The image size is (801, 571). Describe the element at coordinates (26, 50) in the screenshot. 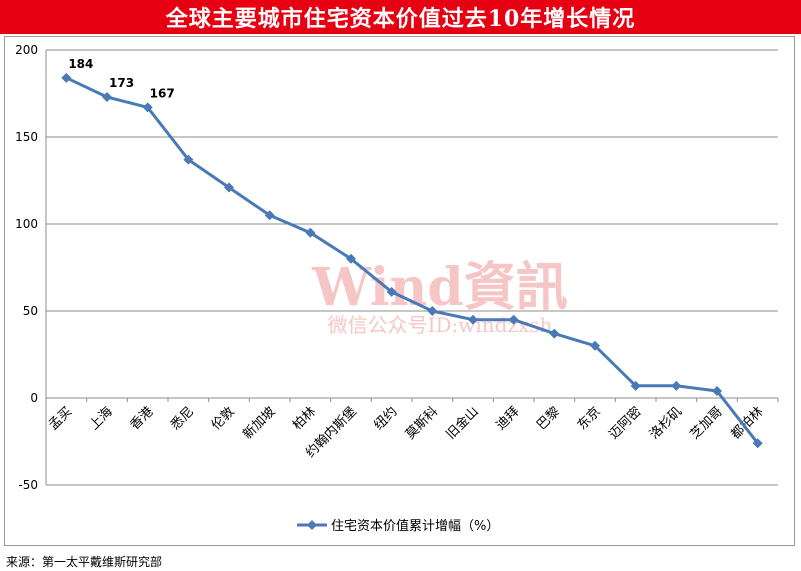

I see `y-tick-label: 200` at that location.